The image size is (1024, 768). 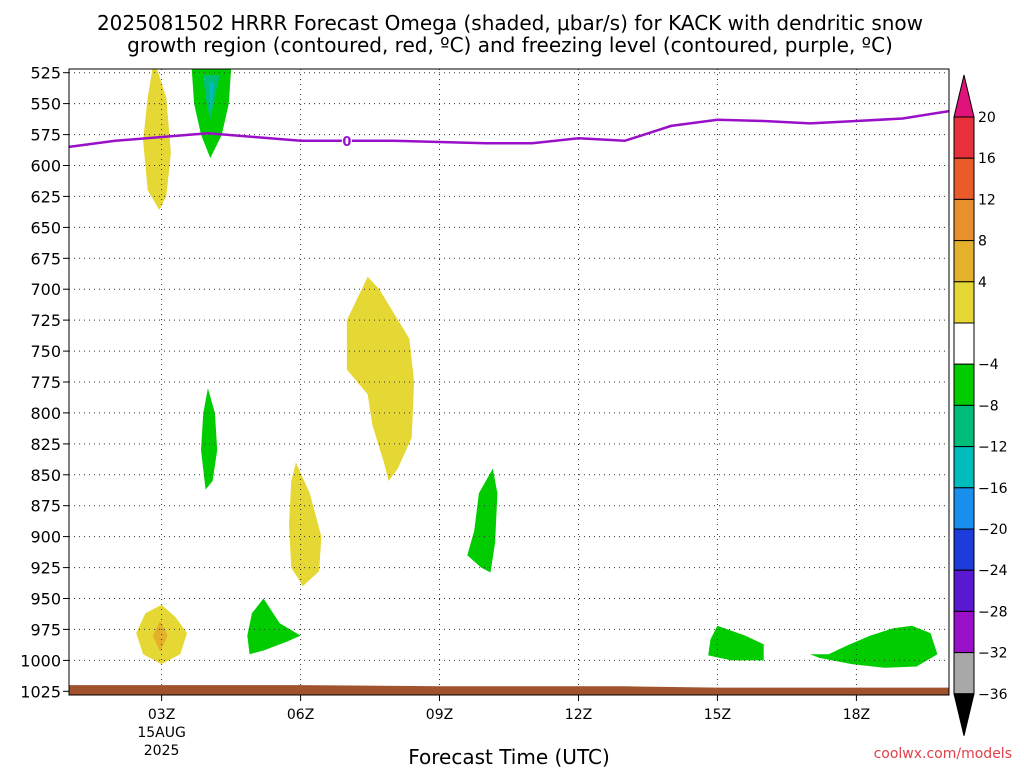 I want to click on colorbar-label: −28, so click(x=993, y=612).